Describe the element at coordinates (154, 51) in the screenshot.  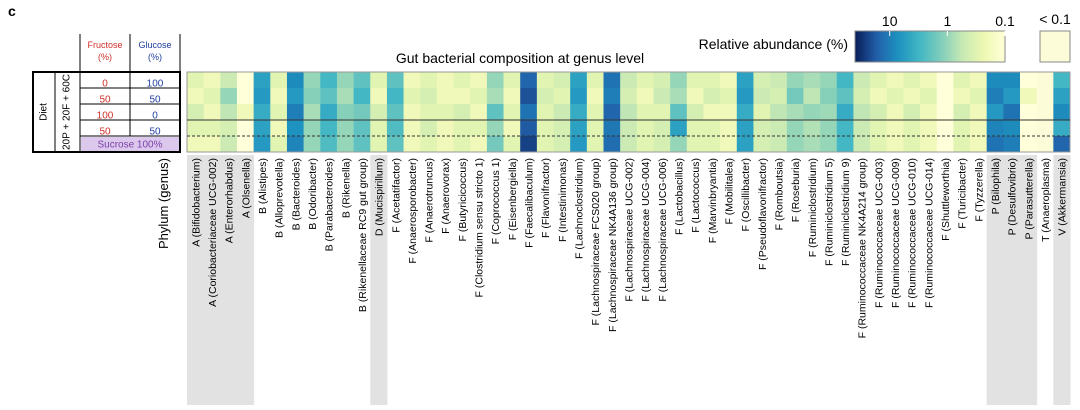
I see `table-header: Glucose (%)` at that location.